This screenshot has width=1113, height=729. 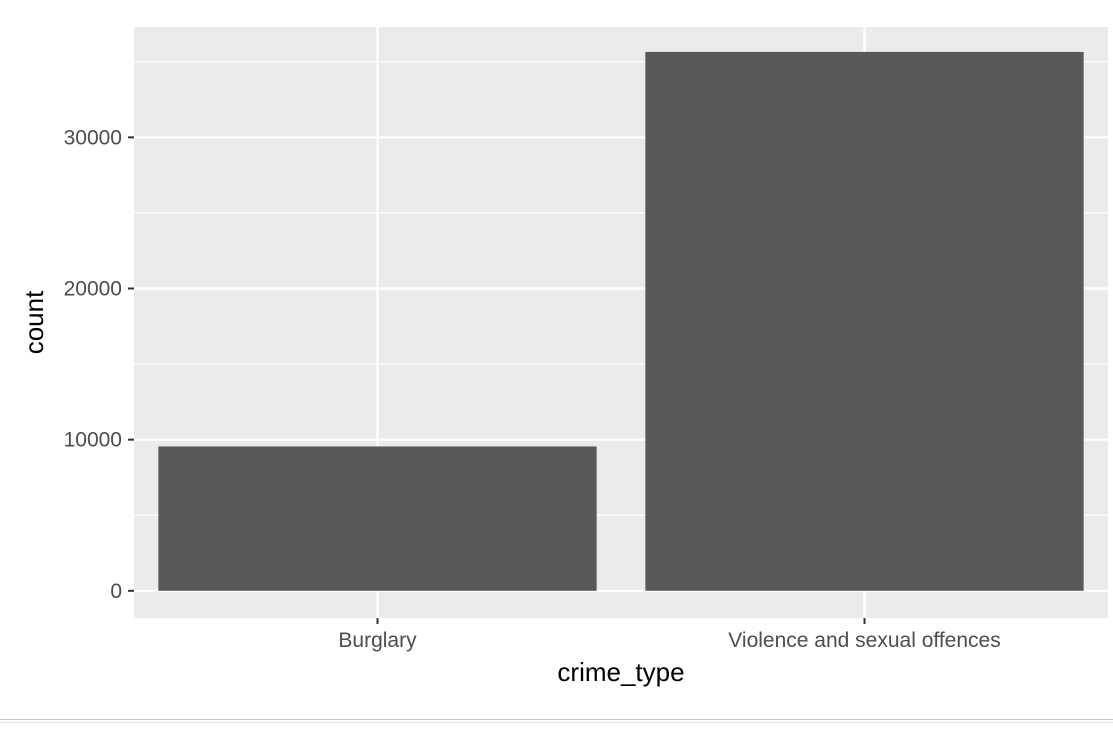 I want to click on x-axis-title: crime_type, so click(x=620, y=672).